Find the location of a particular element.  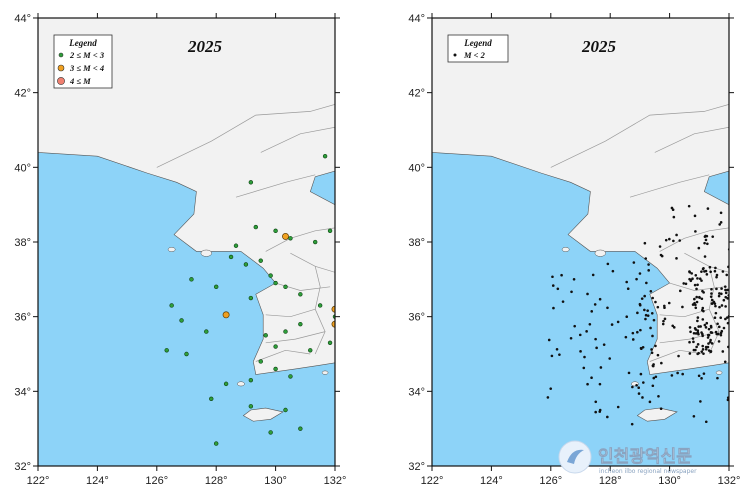

legend-item-label: M < 2 is located at coordinates (474, 55).